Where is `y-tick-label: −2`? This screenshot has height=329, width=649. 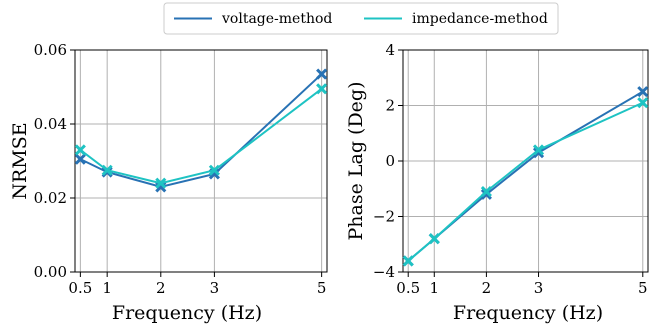
y-tick-label: −2 is located at coordinates (384, 217).